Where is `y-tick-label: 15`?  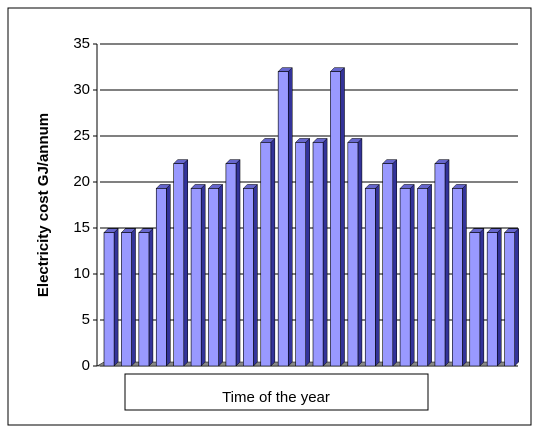 y-tick-label: 15 is located at coordinates (81, 227).